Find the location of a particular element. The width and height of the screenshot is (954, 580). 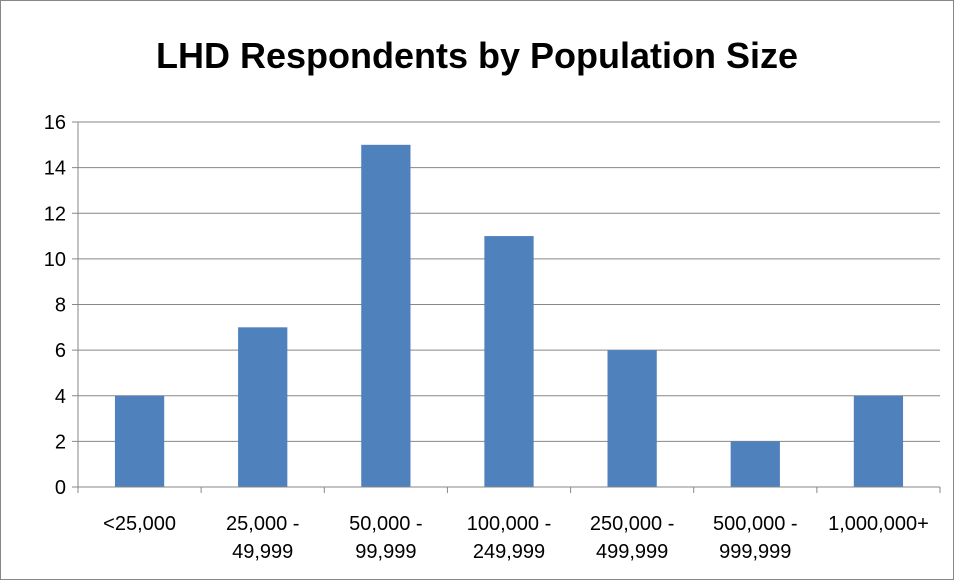

y-tick-labels: 0 2 4 6 8 10 12 14 16 is located at coordinates (55, 305).